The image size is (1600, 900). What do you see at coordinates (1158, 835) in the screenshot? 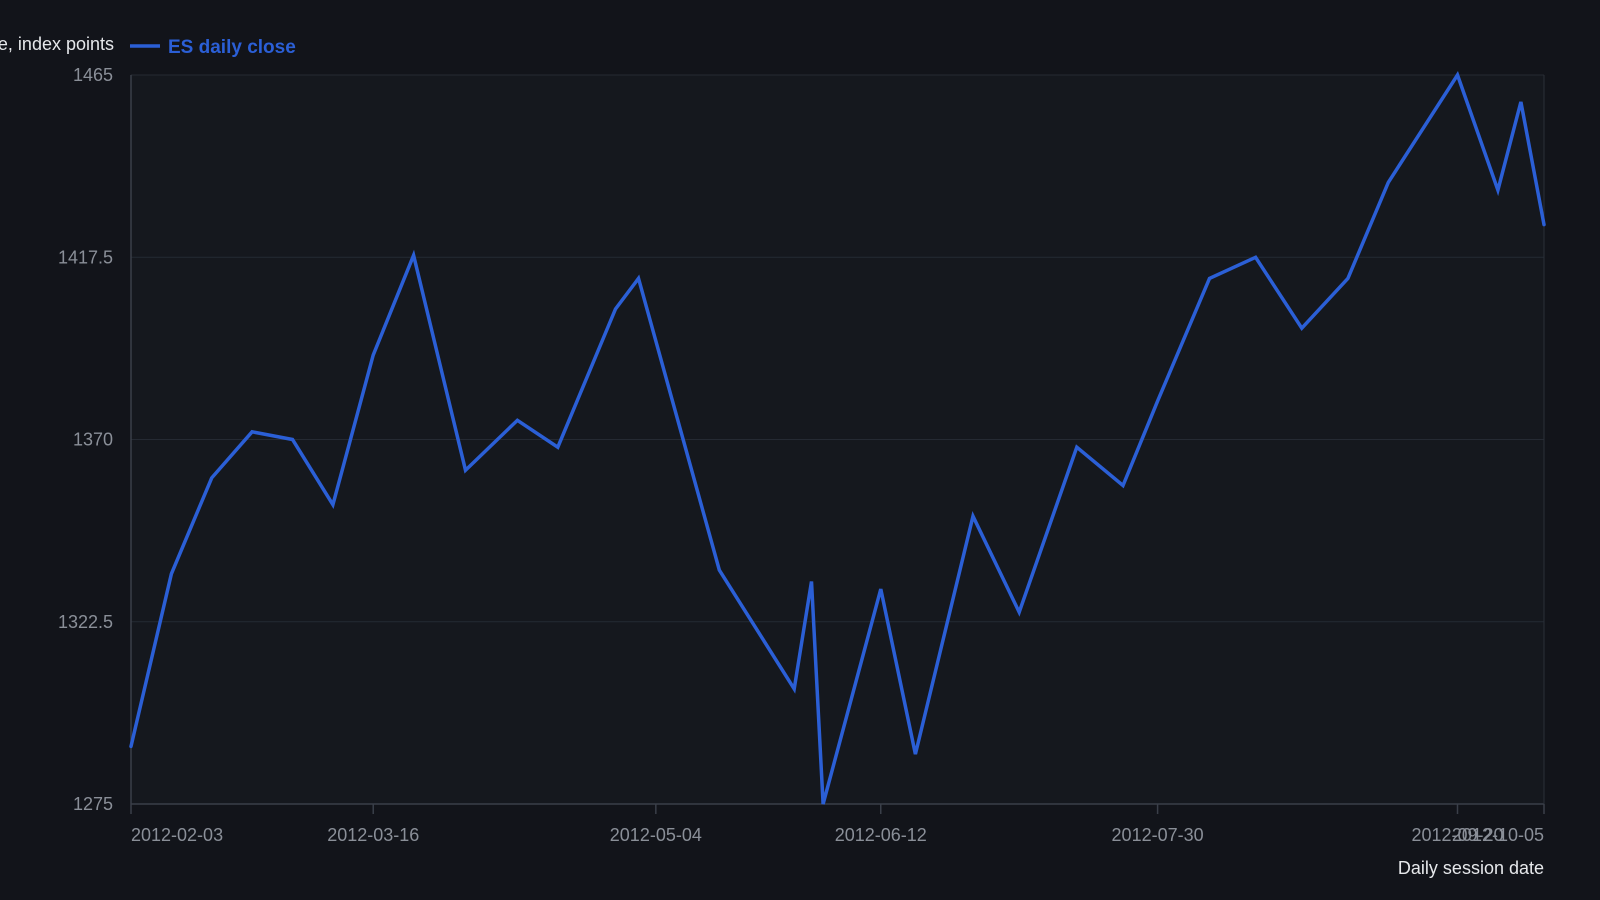
I see `x-tick-label: 2012-07-30` at bounding box center [1158, 835].